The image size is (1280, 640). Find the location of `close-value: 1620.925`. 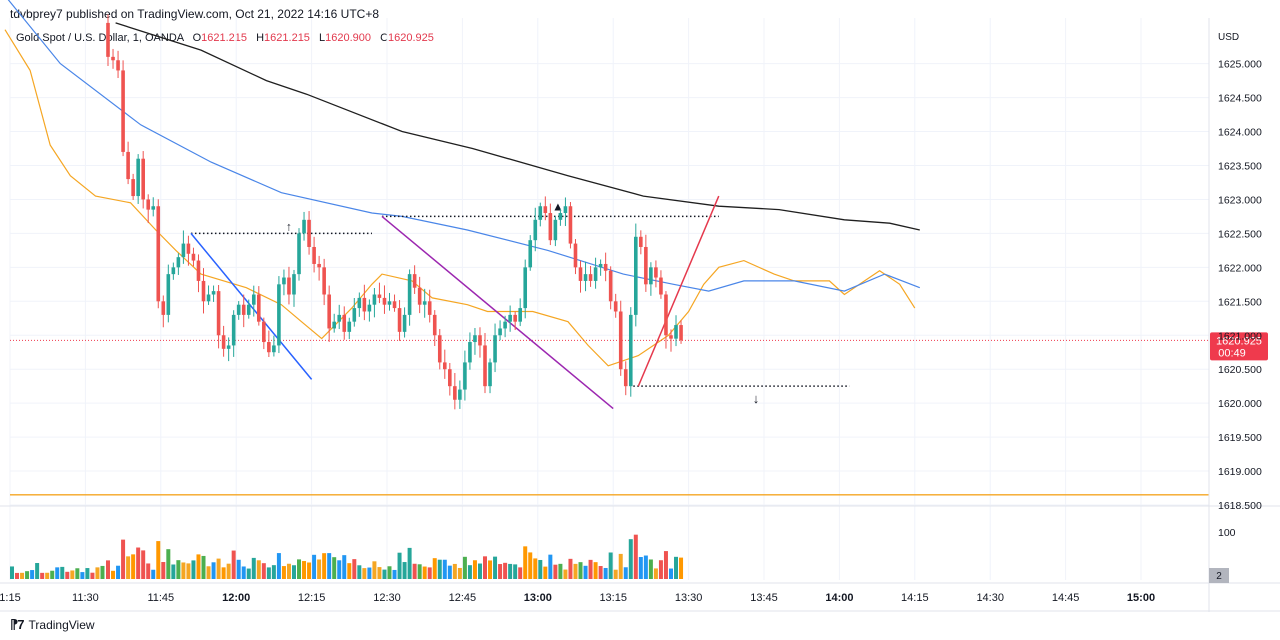

close-value: 1620.925 is located at coordinates (411, 38).